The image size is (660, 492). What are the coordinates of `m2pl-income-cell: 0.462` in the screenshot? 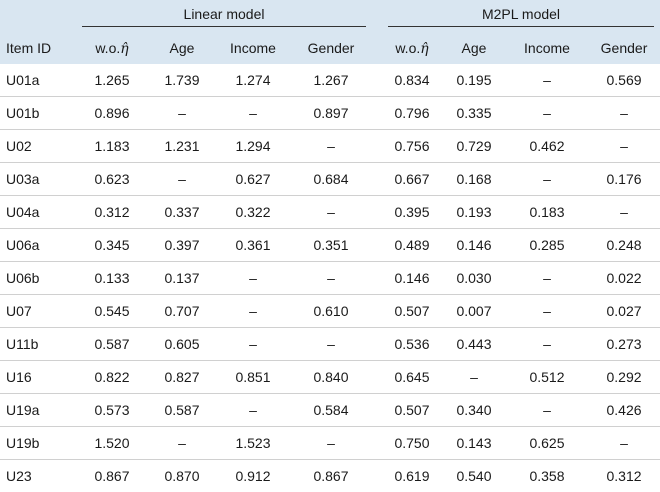 It's located at (547, 146).